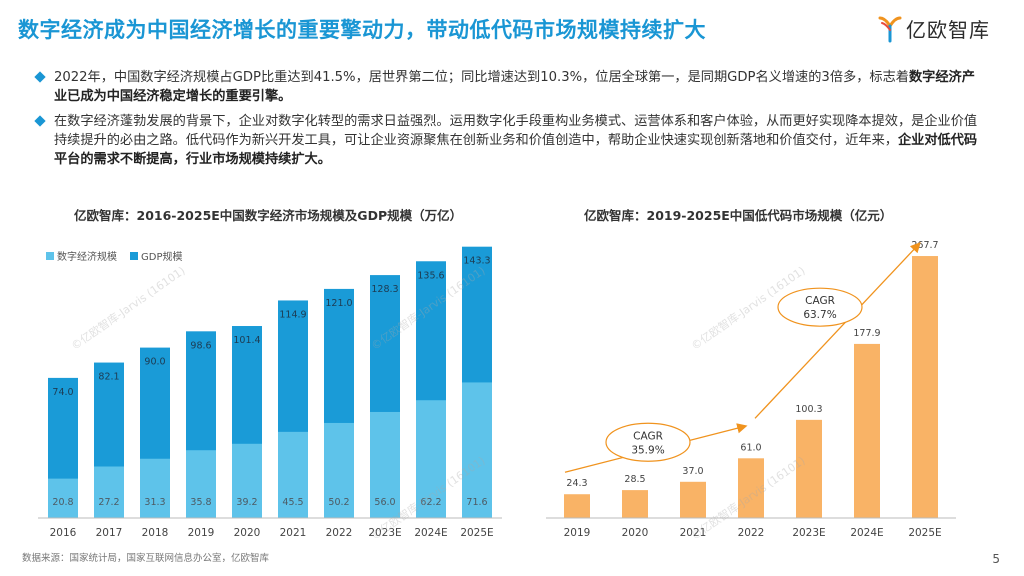 Image resolution: width=1024 pixels, height=576 pixels. Describe the element at coordinates (87, 256) in the screenshot. I see `legend-label-digital: 数字经济规模` at that location.